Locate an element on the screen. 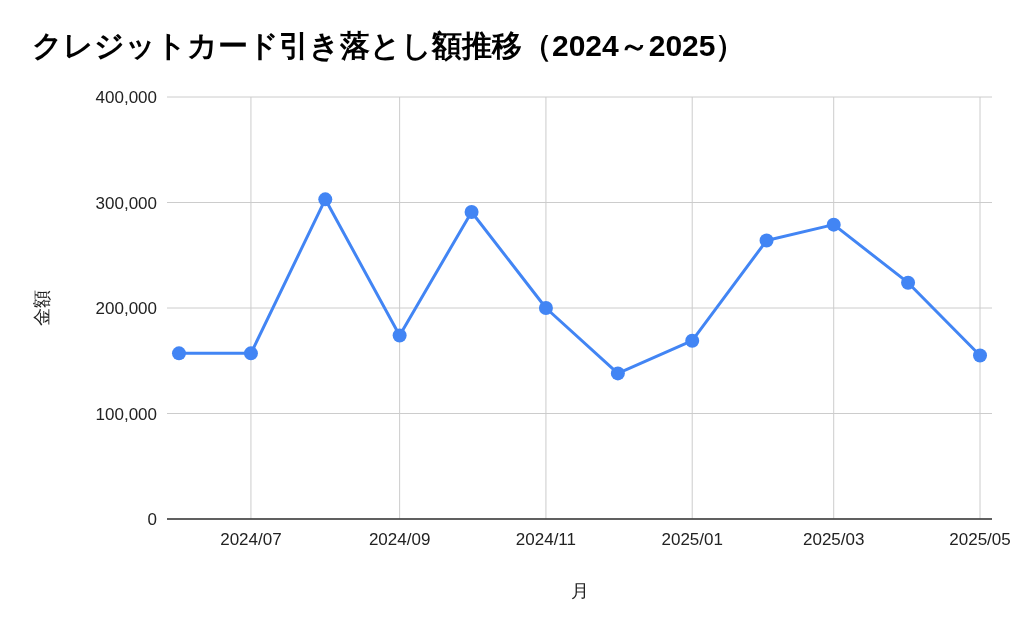 The height and width of the screenshot is (633, 1024). x-tick-label: 2024/09 is located at coordinates (399, 539).